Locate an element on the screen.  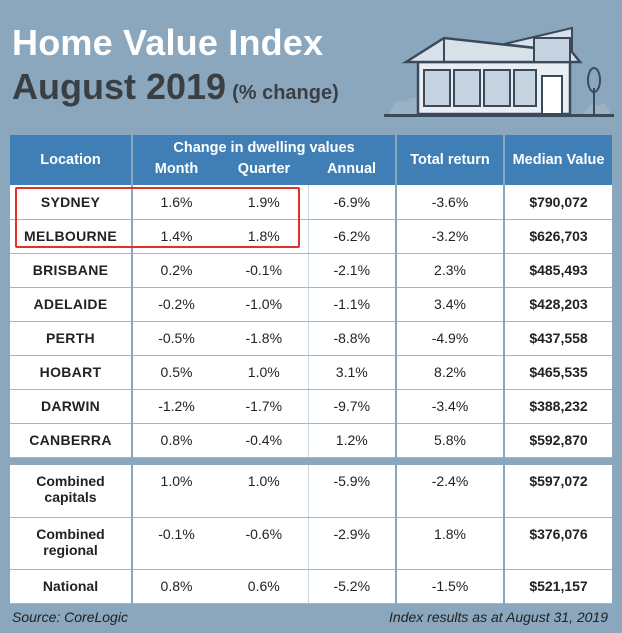
cell-total-return: 2.3% is located at coordinates (450, 270).